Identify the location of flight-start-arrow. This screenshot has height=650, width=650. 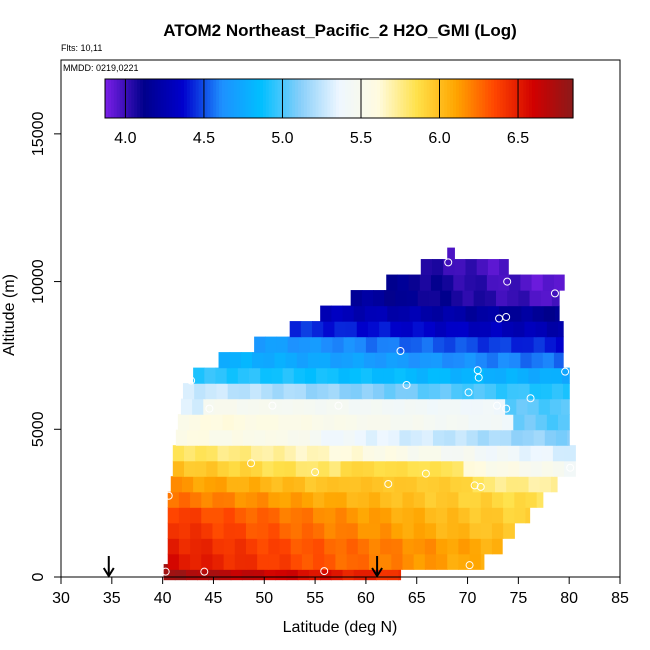
(108, 567).